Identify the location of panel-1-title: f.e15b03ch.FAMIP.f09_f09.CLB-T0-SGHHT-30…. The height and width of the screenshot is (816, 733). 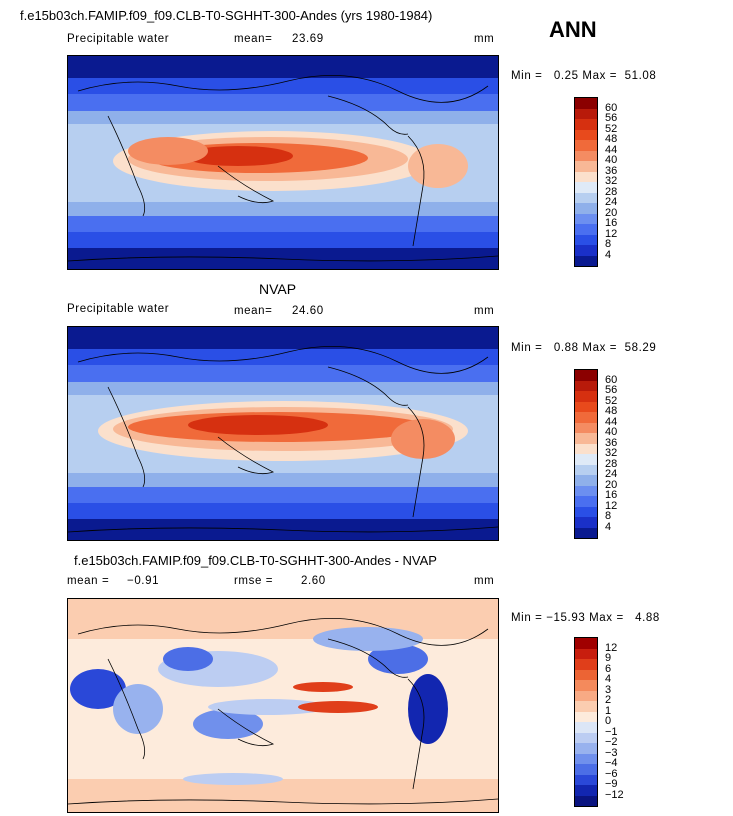
(226, 15).